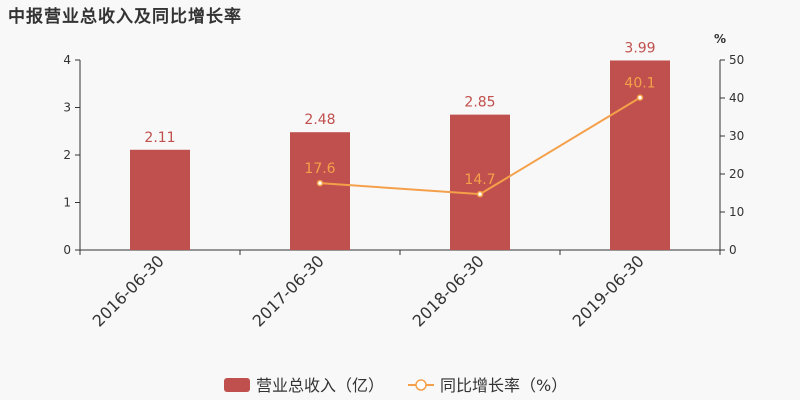 The image size is (800, 400). What do you see at coordinates (125, 17) in the screenshot?
I see `chart-title: 中报营业总收入及同比增长率` at bounding box center [125, 17].